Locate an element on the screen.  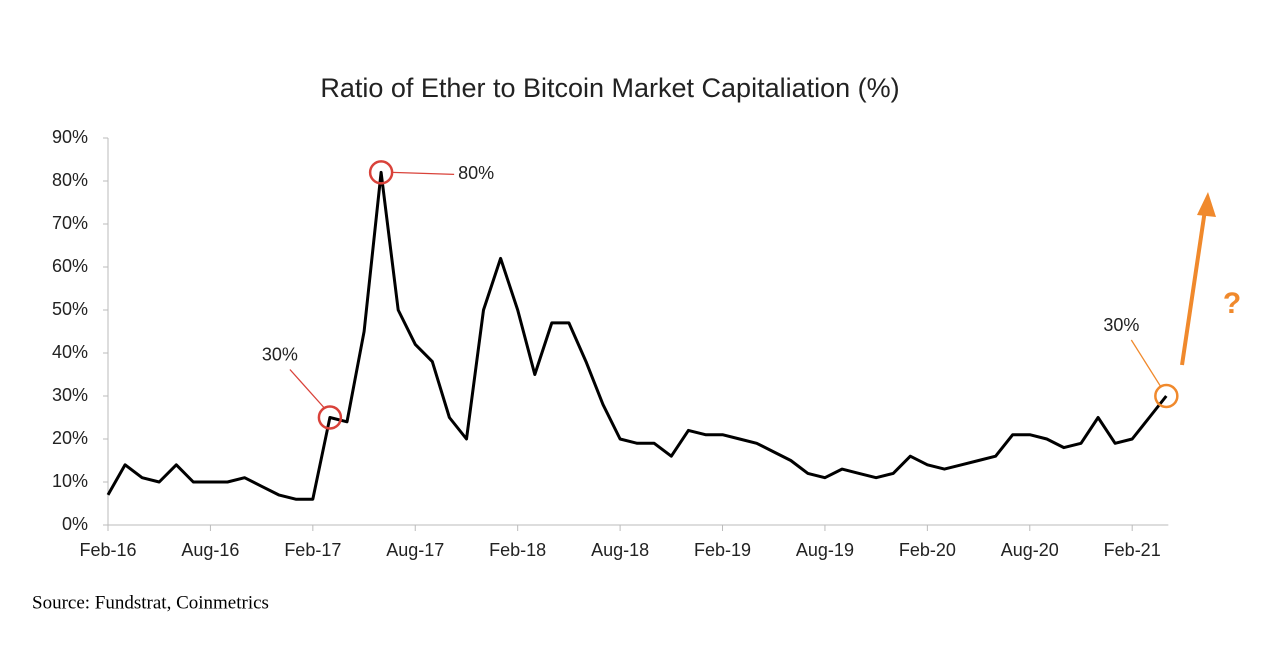
x-tick-label: Feb-18 is located at coordinates (517, 550).